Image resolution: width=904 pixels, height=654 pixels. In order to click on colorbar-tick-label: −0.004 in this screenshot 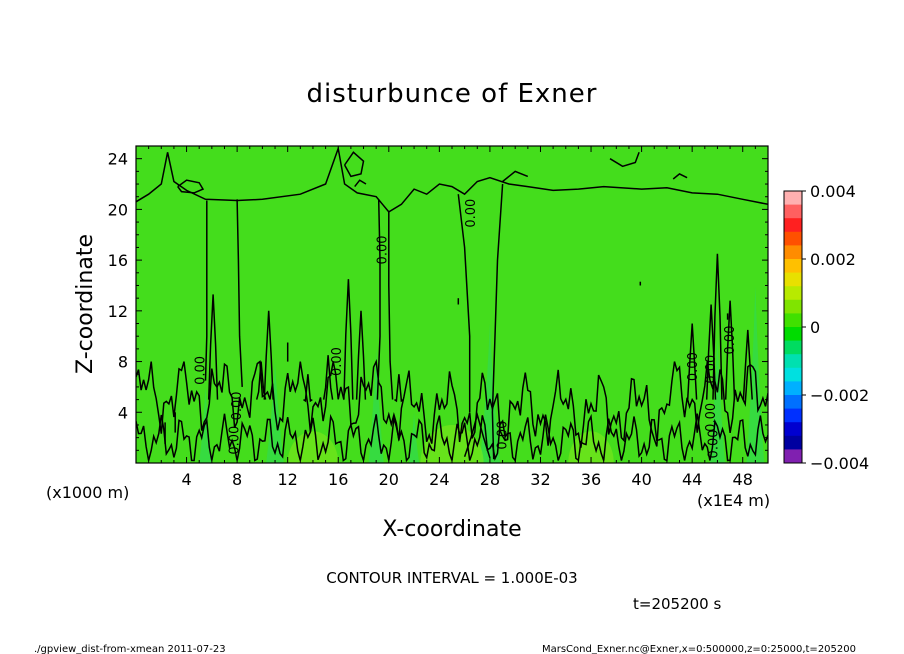, I will do `click(839, 463)`.